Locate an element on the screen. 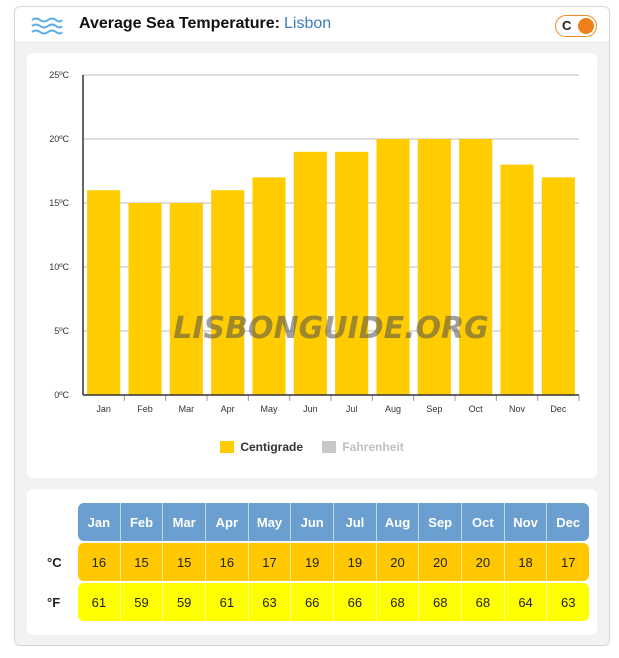 This screenshot has width=619, height=658. unit-toggle: C is located at coordinates (576, 26).